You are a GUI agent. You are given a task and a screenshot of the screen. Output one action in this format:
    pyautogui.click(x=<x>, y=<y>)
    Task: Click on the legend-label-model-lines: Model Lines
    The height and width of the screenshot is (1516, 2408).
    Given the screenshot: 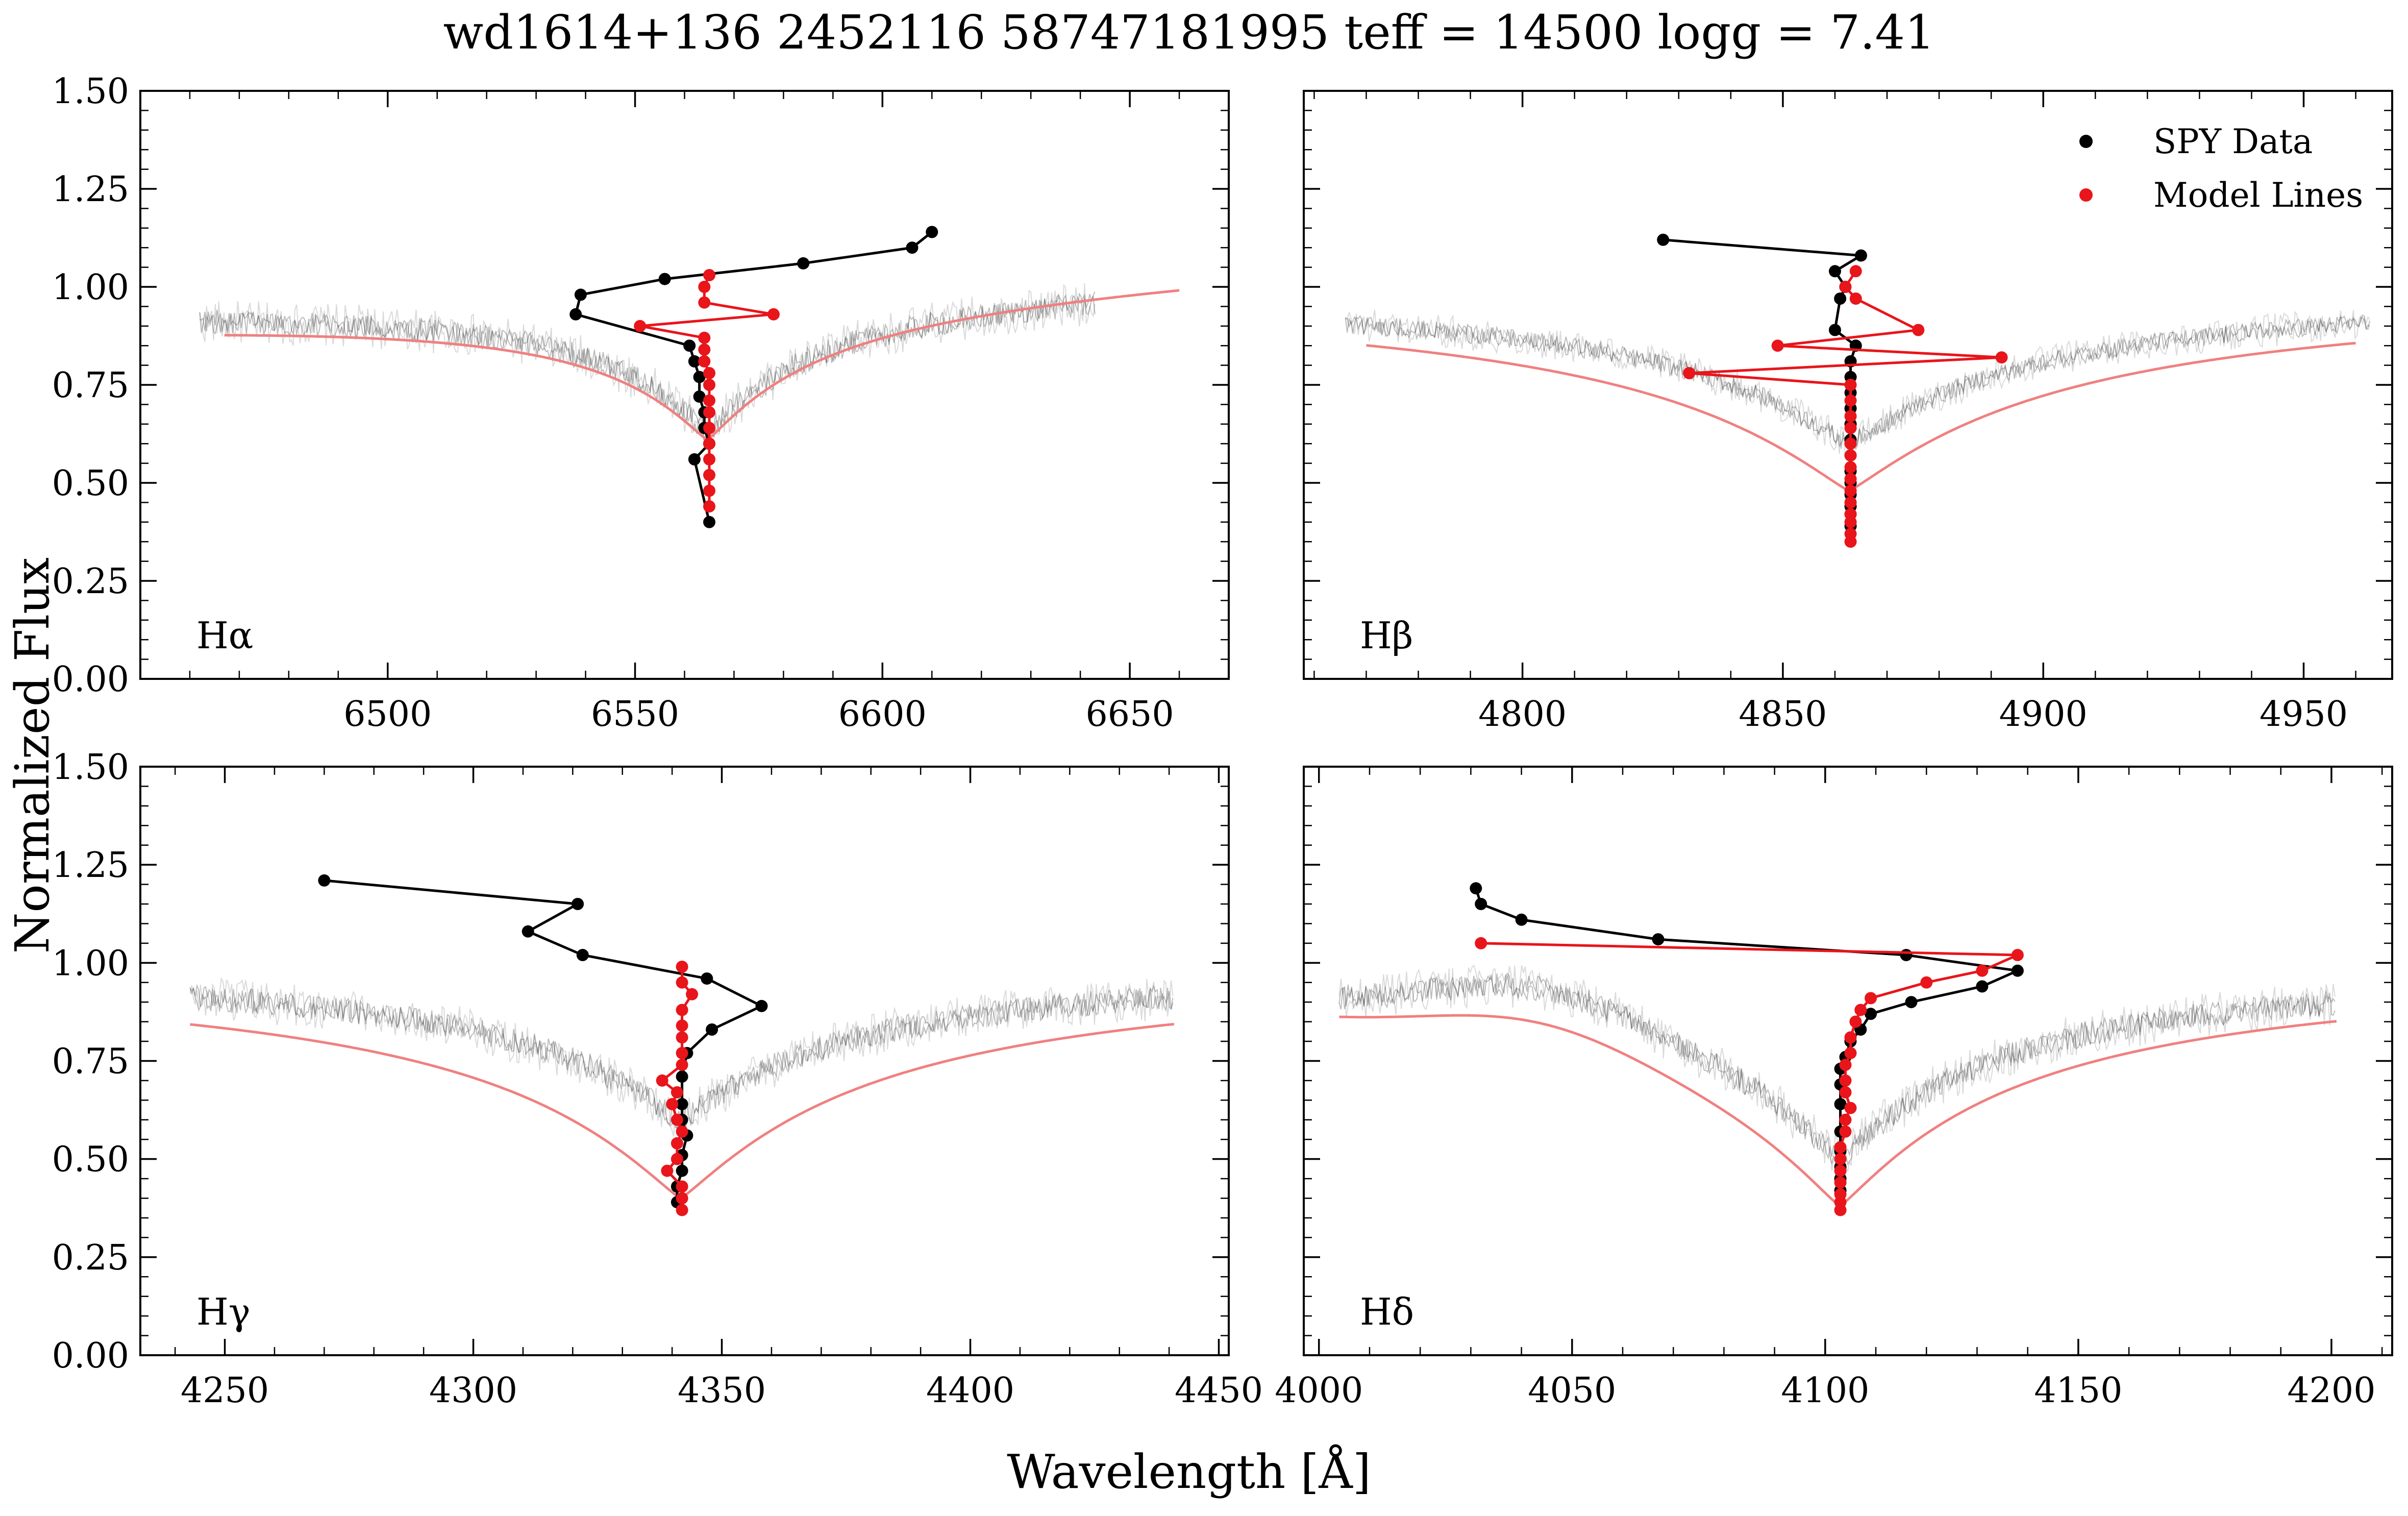 What is the action you would take?
    pyautogui.click(x=2258, y=195)
    